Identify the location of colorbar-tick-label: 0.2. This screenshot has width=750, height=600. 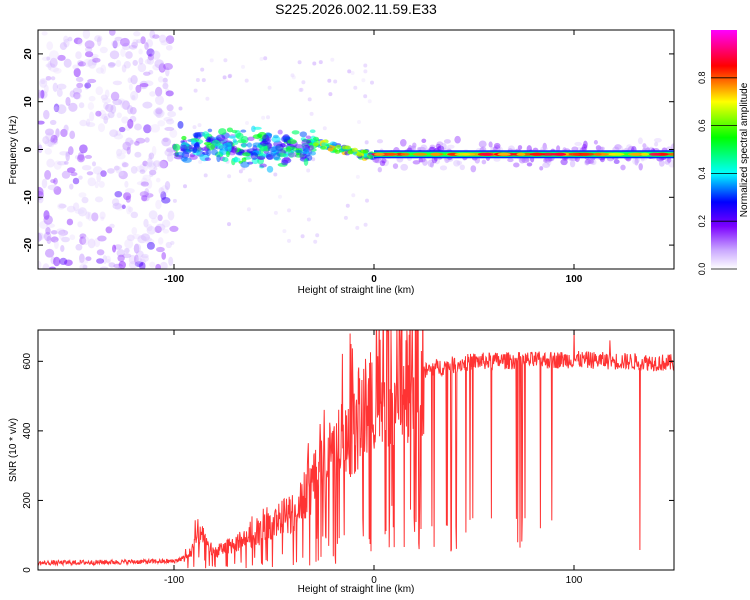
(702, 221).